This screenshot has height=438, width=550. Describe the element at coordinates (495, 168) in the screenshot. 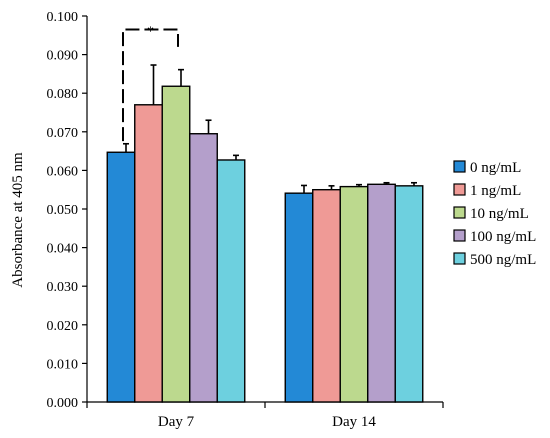

I see `legend-label: 0 ng/mL` at that location.